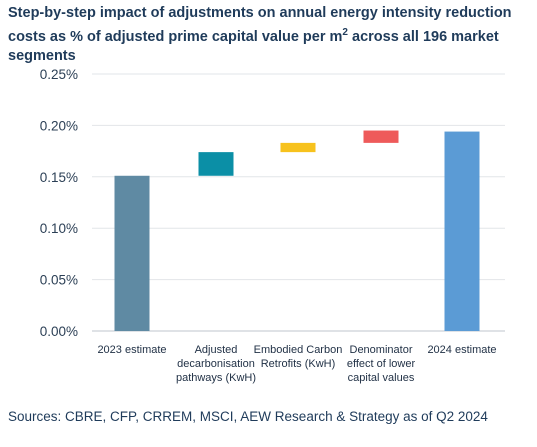 The width and height of the screenshot is (537, 447). Describe the element at coordinates (59, 74) in the screenshot. I see `y-tick-label: 0.25%` at that location.